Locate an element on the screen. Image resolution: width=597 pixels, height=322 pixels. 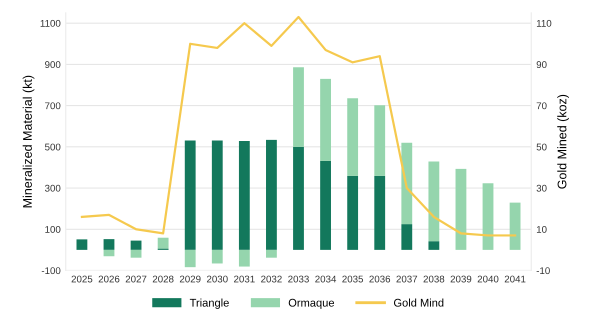
y-tick-label: 300 is located at coordinates (52, 188).